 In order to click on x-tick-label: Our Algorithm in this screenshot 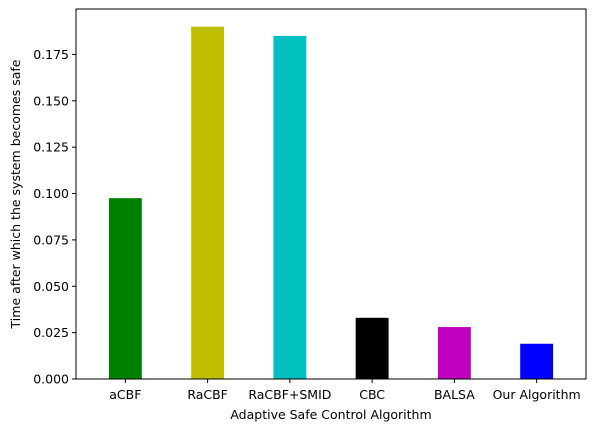, I will do `click(537, 394)`.